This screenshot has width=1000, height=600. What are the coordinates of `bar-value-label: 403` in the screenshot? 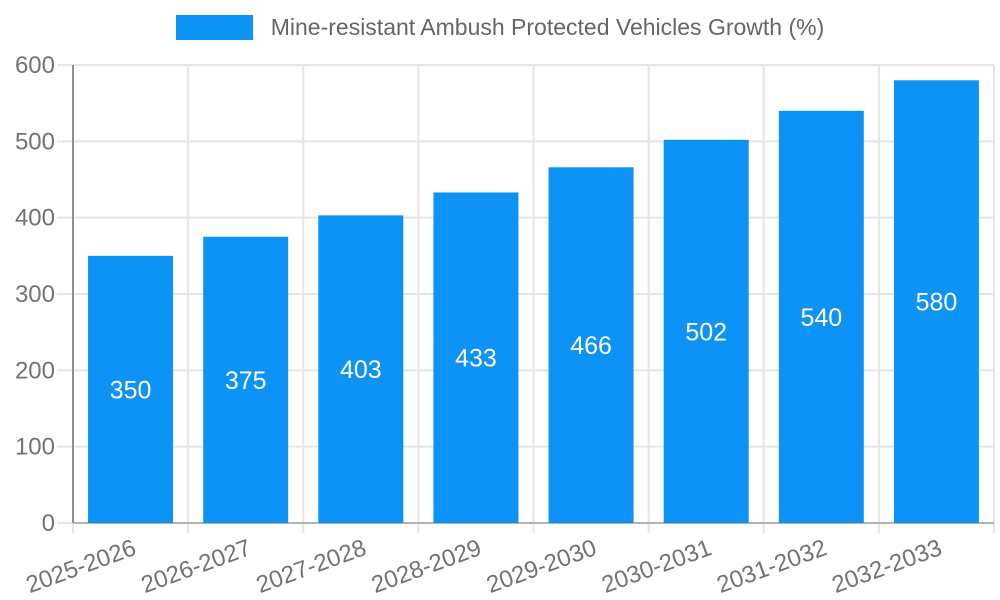 It's located at (361, 370).